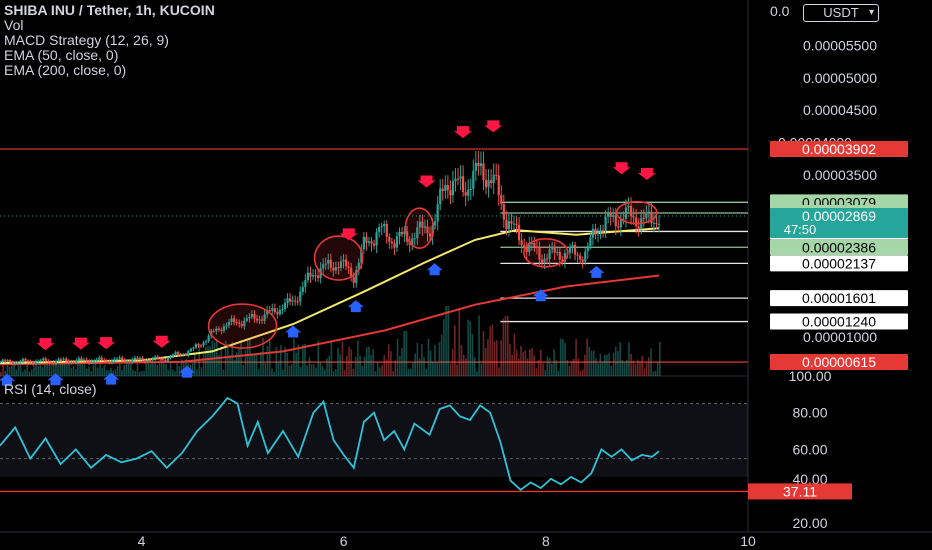  Describe the element at coordinates (86, 40) in the screenshot. I see `legend-macd: MACD Strategy (12, 26, 9)` at that location.